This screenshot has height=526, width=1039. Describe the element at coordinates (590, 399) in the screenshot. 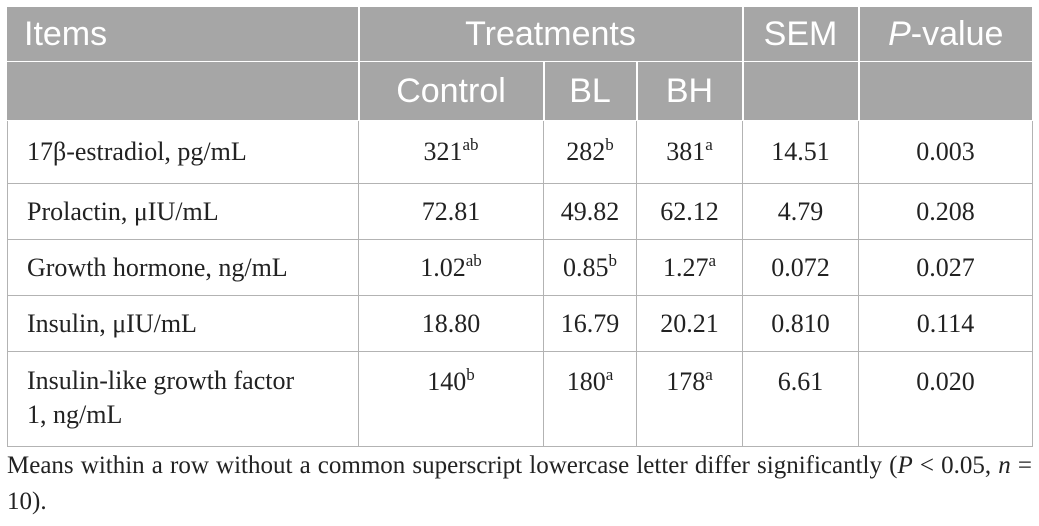

I see `cell-bl: 180a` at that location.